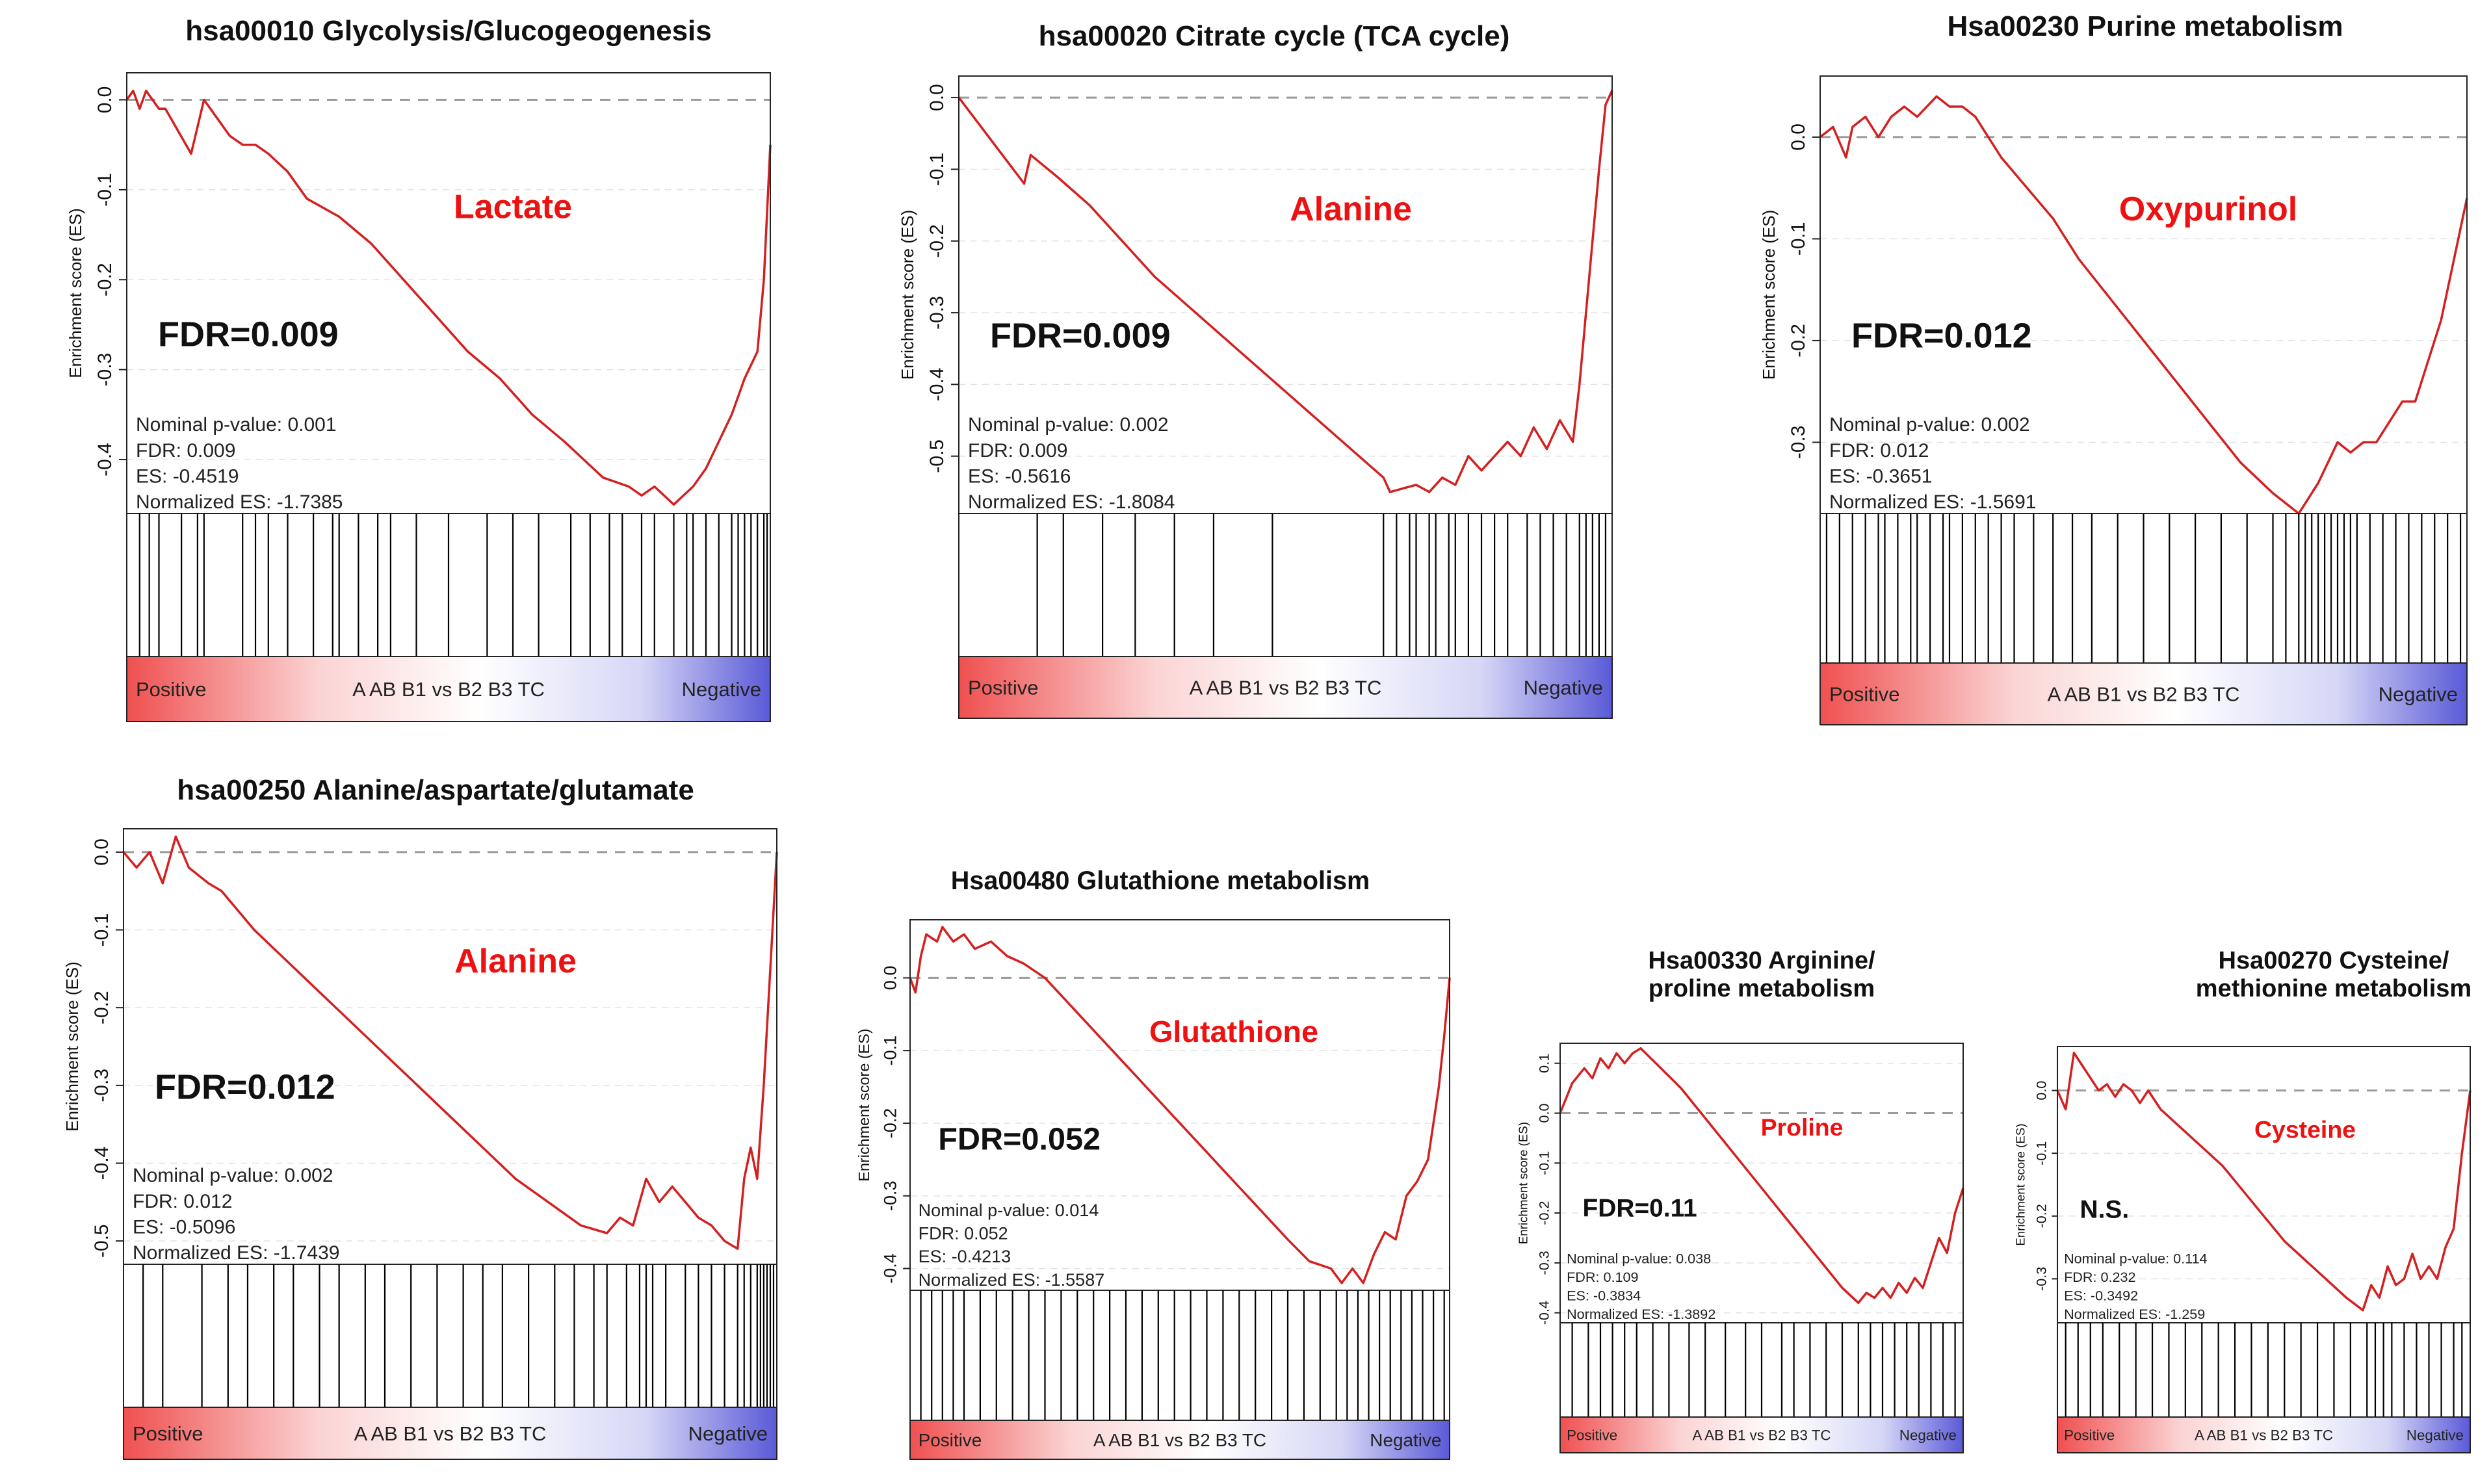 Image resolution: width=2491 pixels, height=1484 pixels. What do you see at coordinates (1275, 36) in the screenshot?
I see `panel-title: hsa00020 Citrate cycle (TCA cycle)` at bounding box center [1275, 36].